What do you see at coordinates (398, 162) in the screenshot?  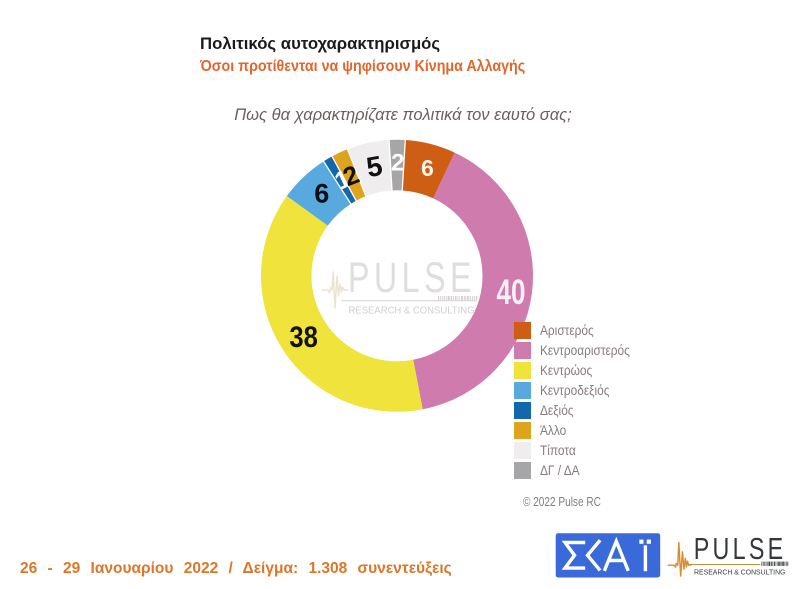 I see `svg-text: 2` at bounding box center [398, 162].